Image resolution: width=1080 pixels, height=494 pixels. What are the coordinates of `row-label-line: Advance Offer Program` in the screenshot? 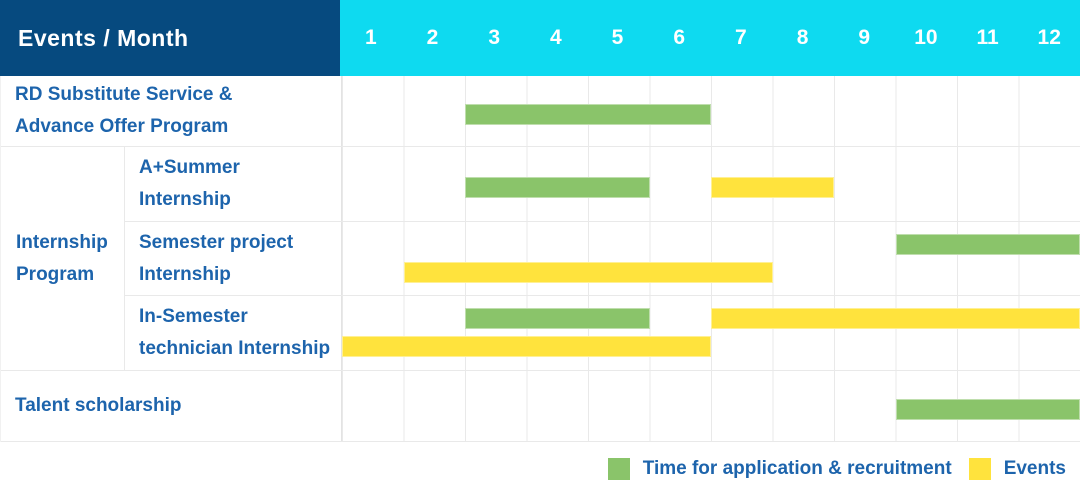 It's located at (122, 126).